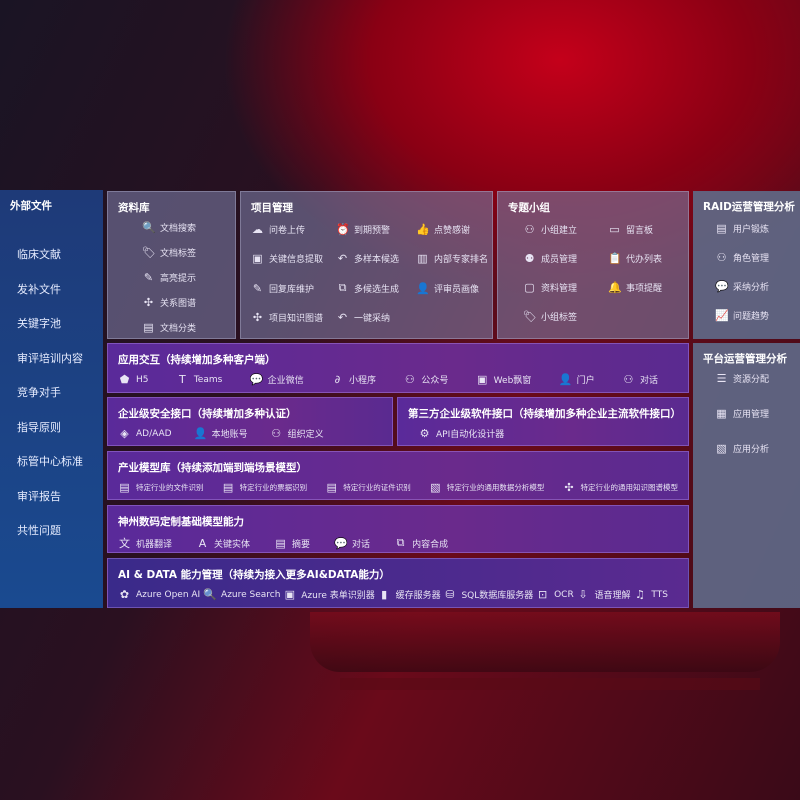  Describe the element at coordinates (398, 529) in the screenshot. I see `base-model-panel: 神州数码定制基础模型能力文机器翻译 A 关键实体 ▤ 摘要 💬 对话 ⧉ 内容合成` at that location.